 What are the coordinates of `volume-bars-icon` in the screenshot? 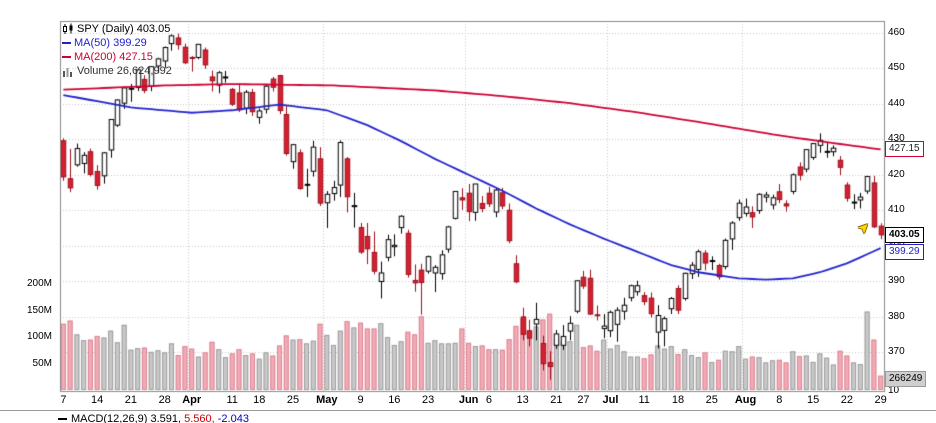 It's located at (68, 71).